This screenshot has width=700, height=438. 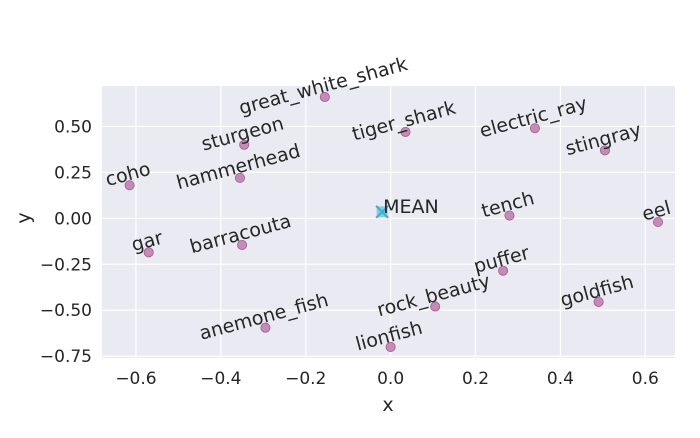 I want to click on x-tick-labels: −0.6 −0.4 −0.2 0.0 0.2 0.4 0.6, so click(x=386, y=379).